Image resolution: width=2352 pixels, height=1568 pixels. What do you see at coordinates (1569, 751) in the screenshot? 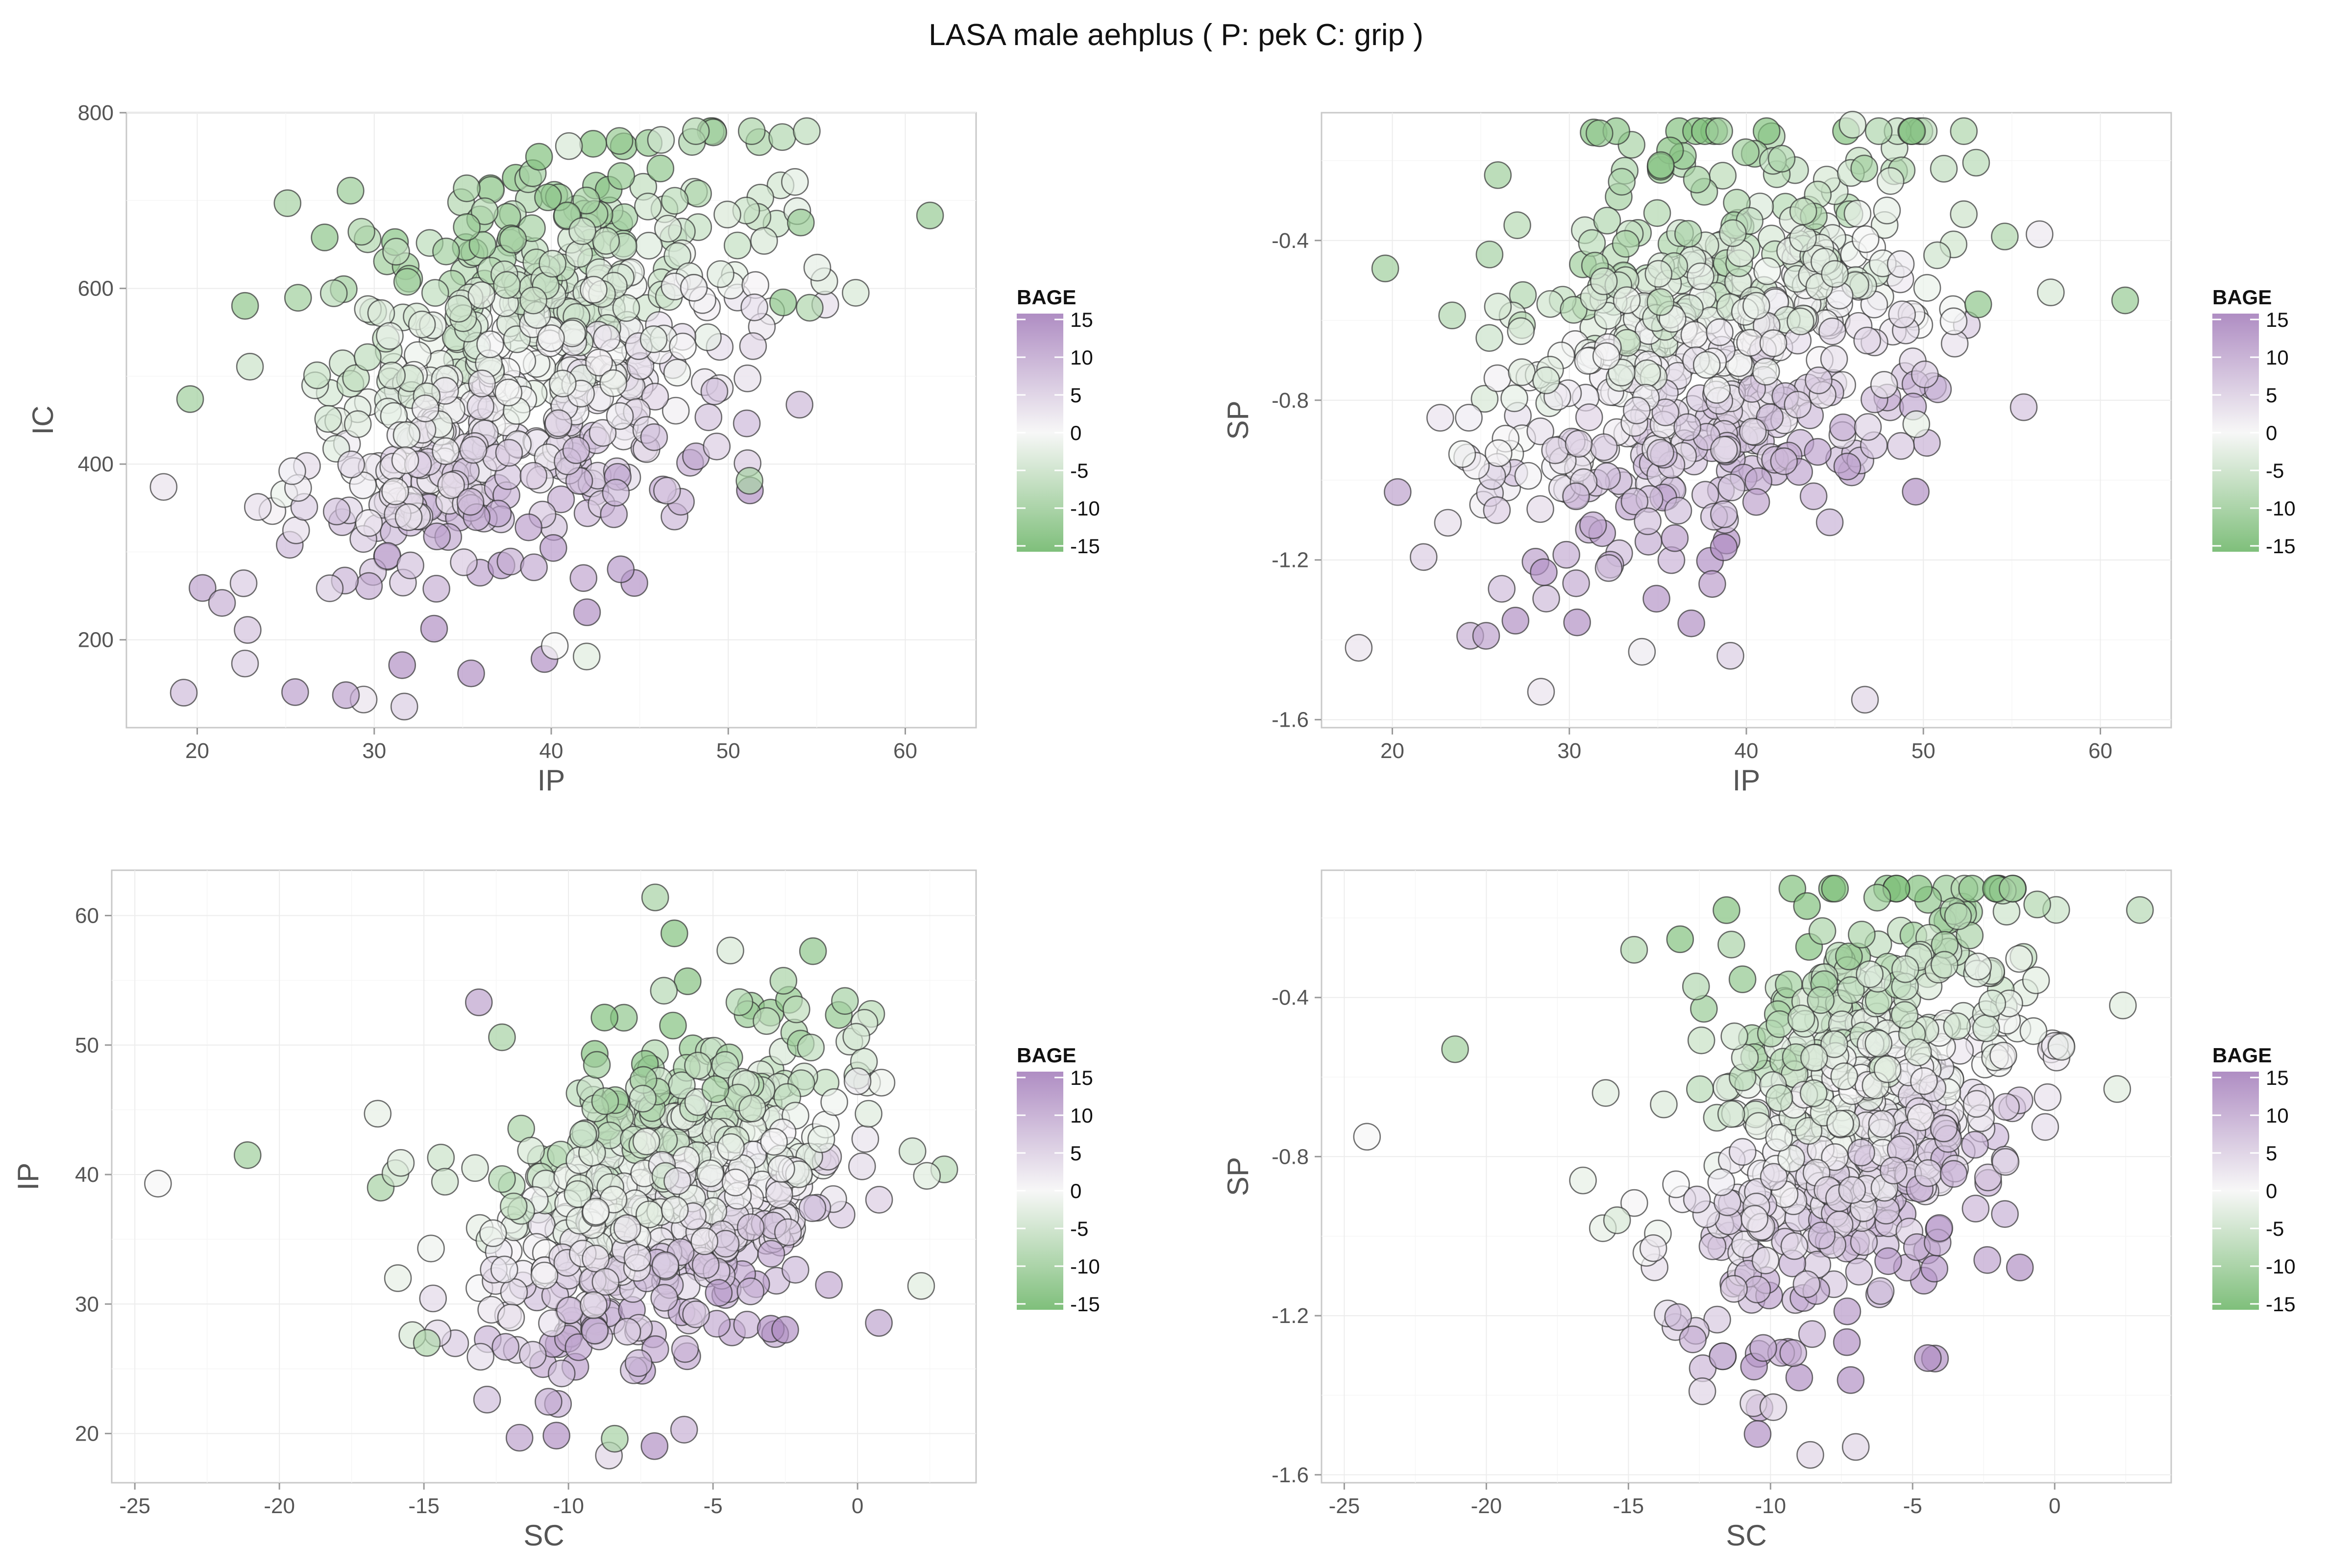
I see `x-tick-label: 30` at bounding box center [1569, 751].